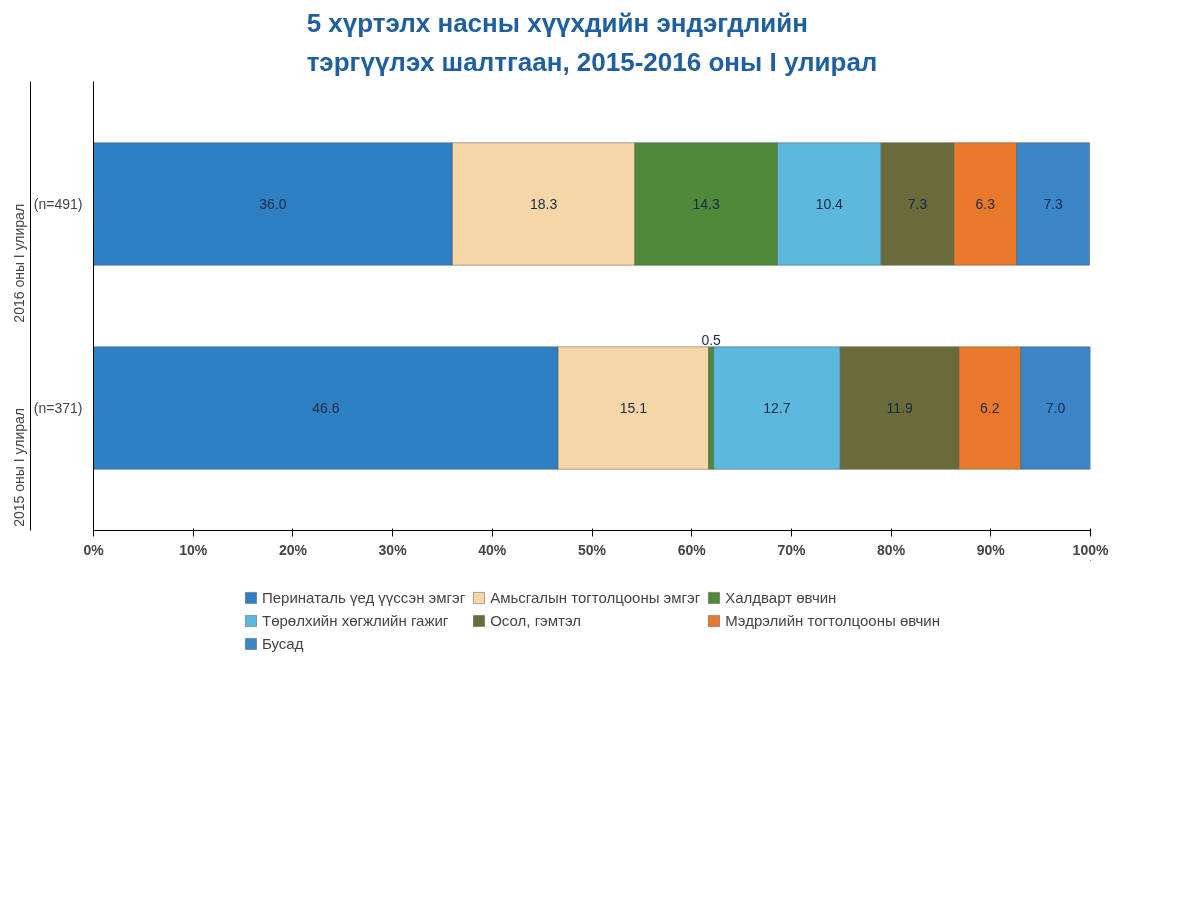  I want to click on y-tick-label: 2016 оны I улирал, so click(19, 263).